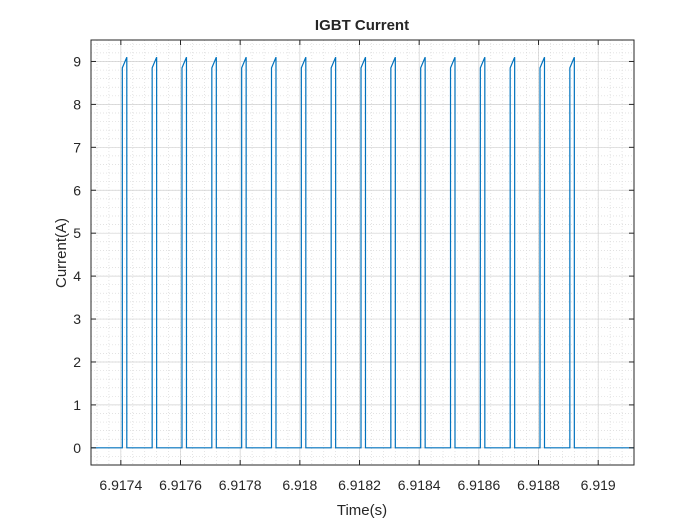 This screenshot has height=525, width=700. Describe the element at coordinates (77, 233) in the screenshot. I see `y-tick-label: 5` at that location.